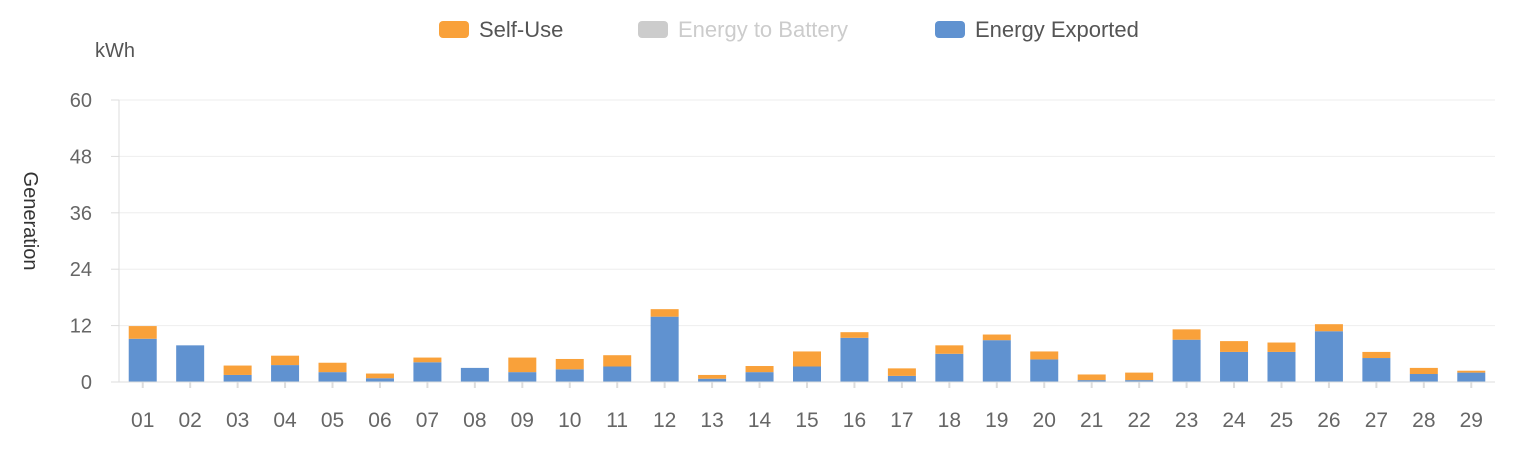  What do you see at coordinates (30, 221) in the screenshot?
I see `y-axis-title: Generation` at bounding box center [30, 221].